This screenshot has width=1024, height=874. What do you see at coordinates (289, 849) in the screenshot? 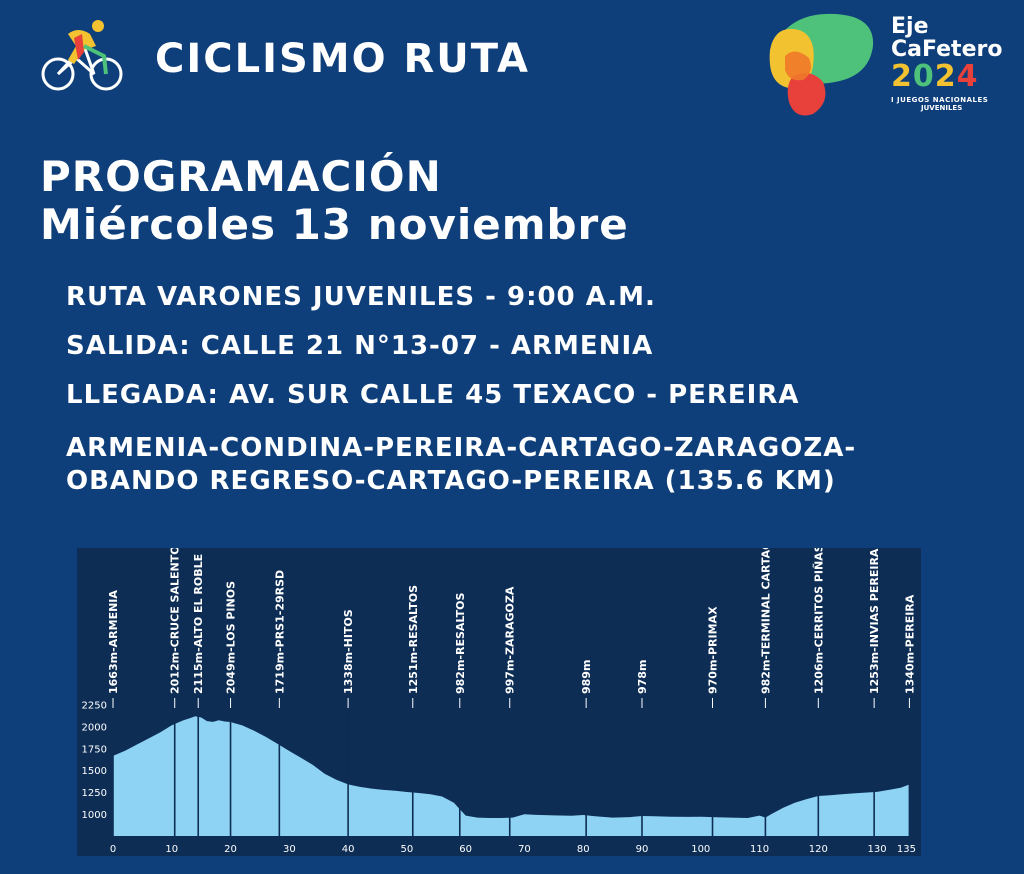
I see `x-tick-label: 30` at bounding box center [289, 849].